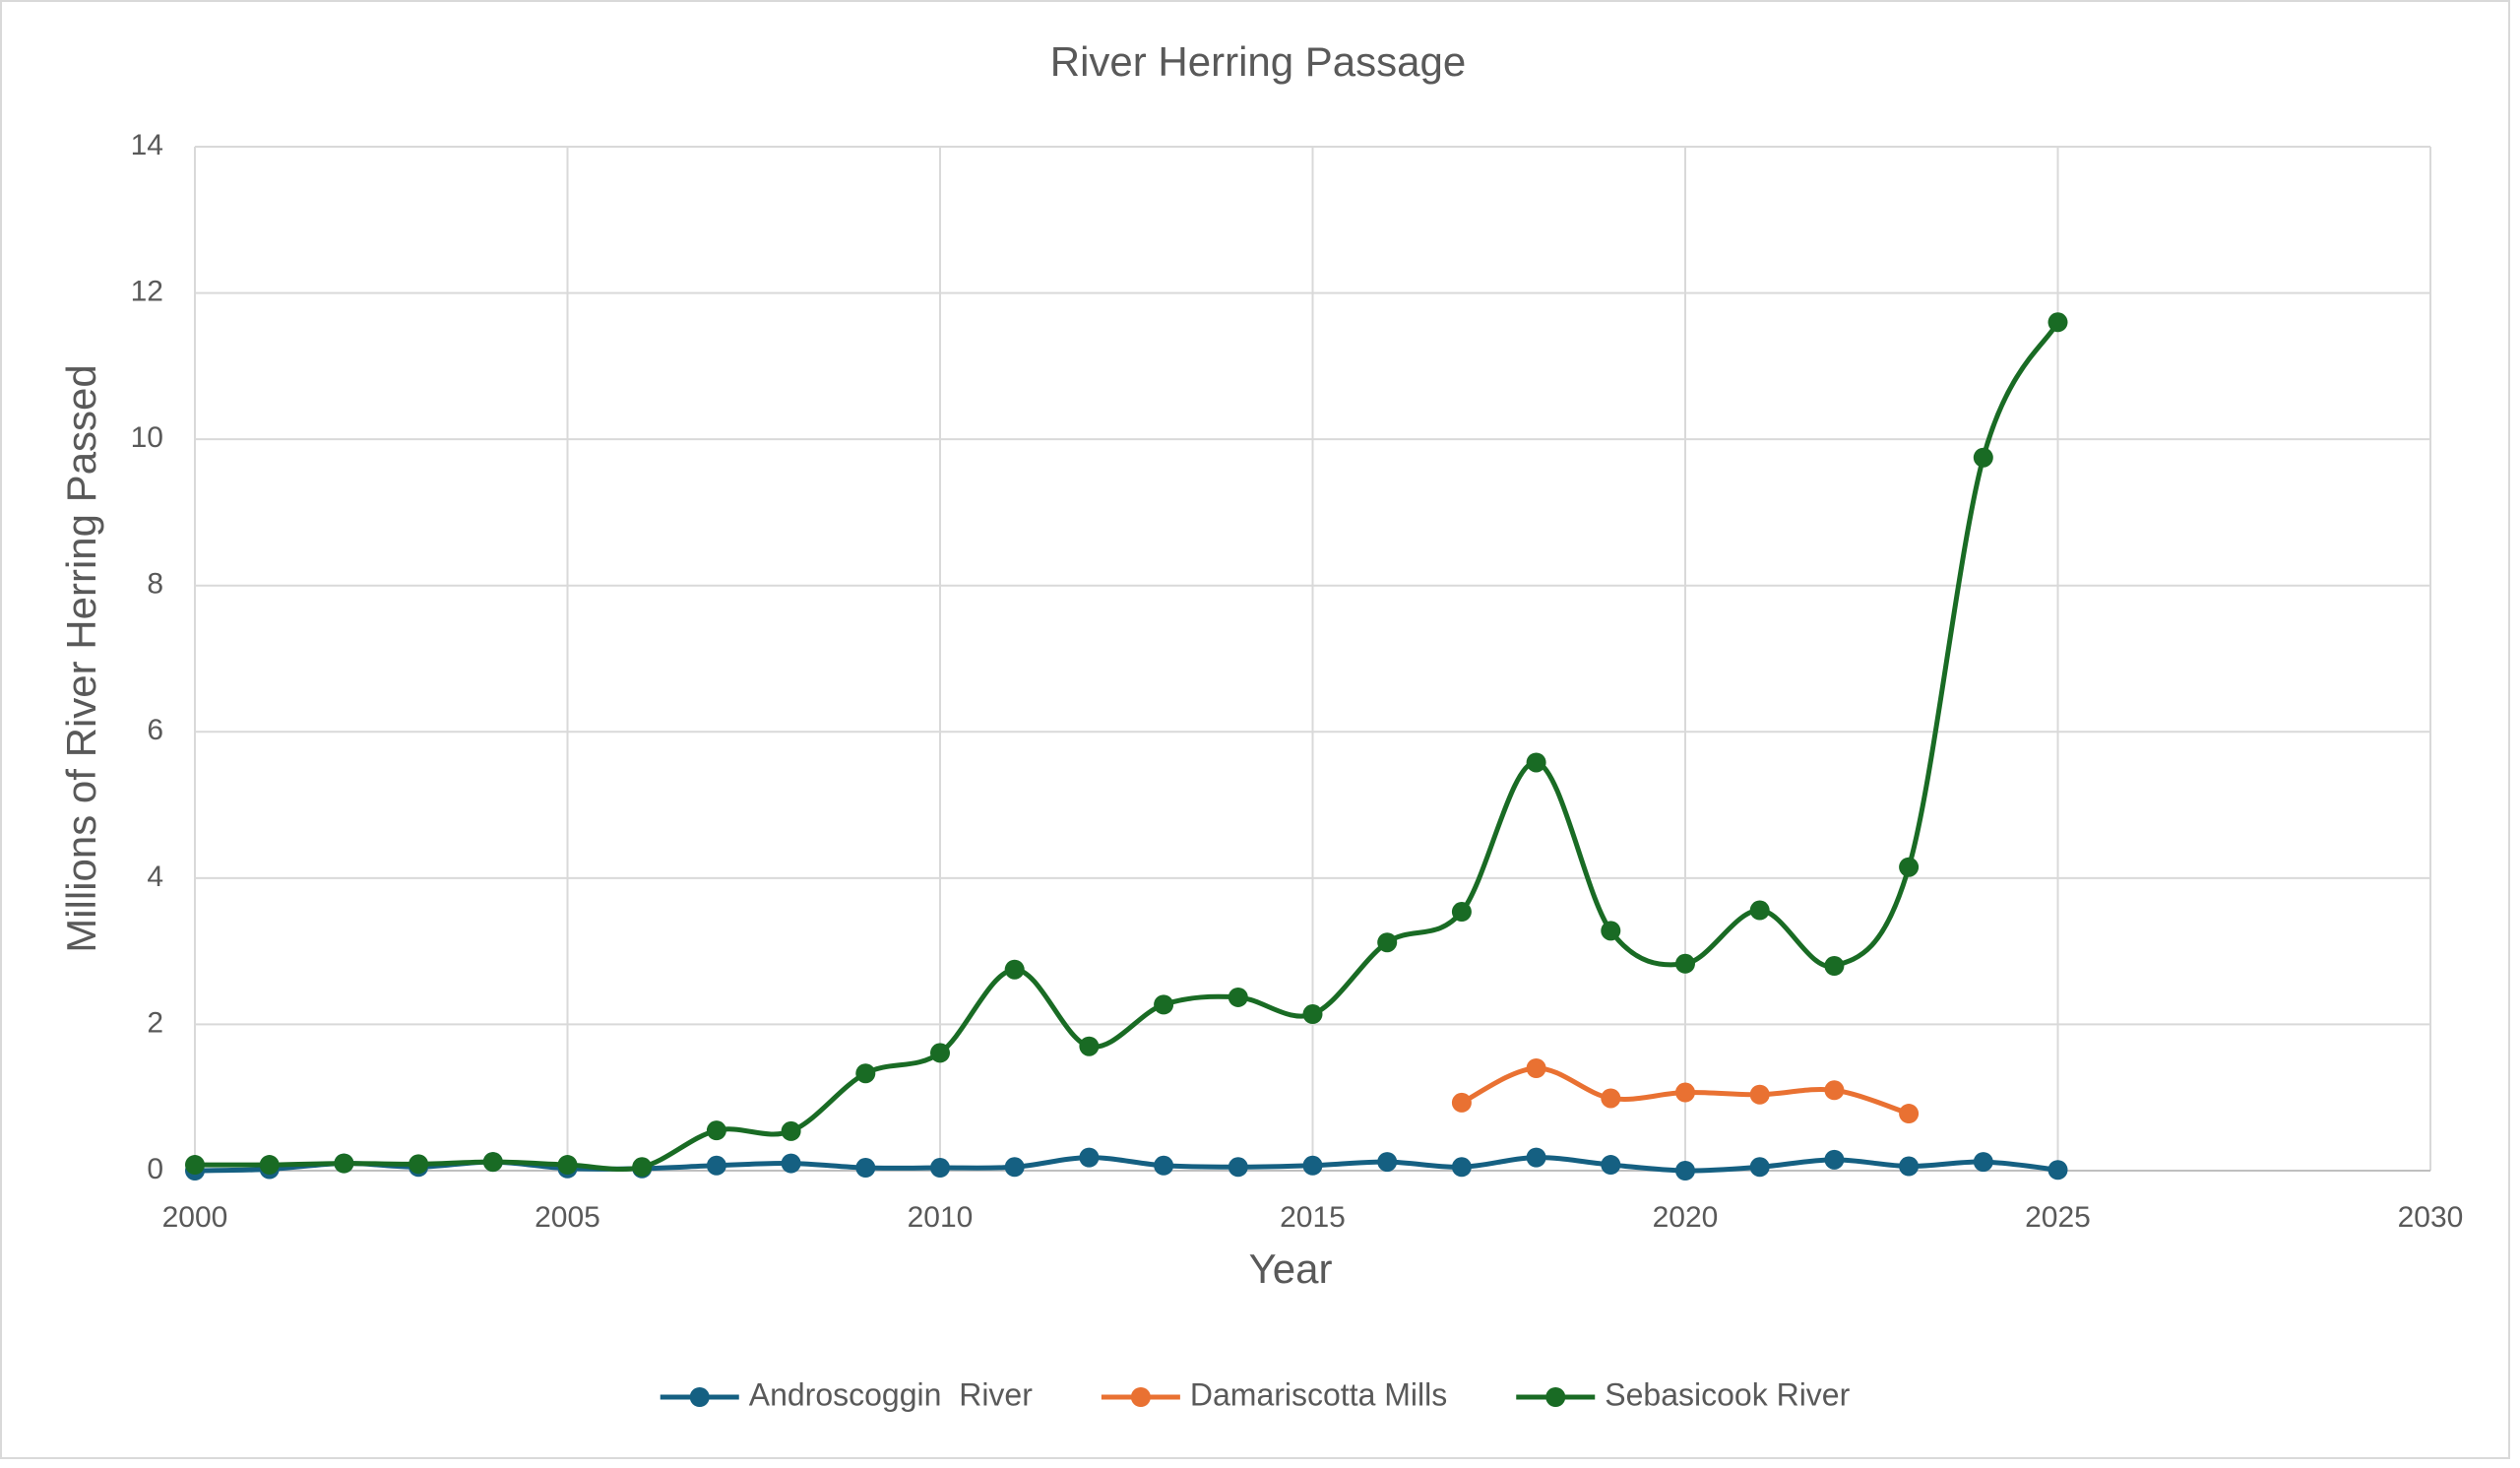  Describe the element at coordinates (1318, 1394) in the screenshot. I see `legend-label: Damariscotta Mills` at that location.